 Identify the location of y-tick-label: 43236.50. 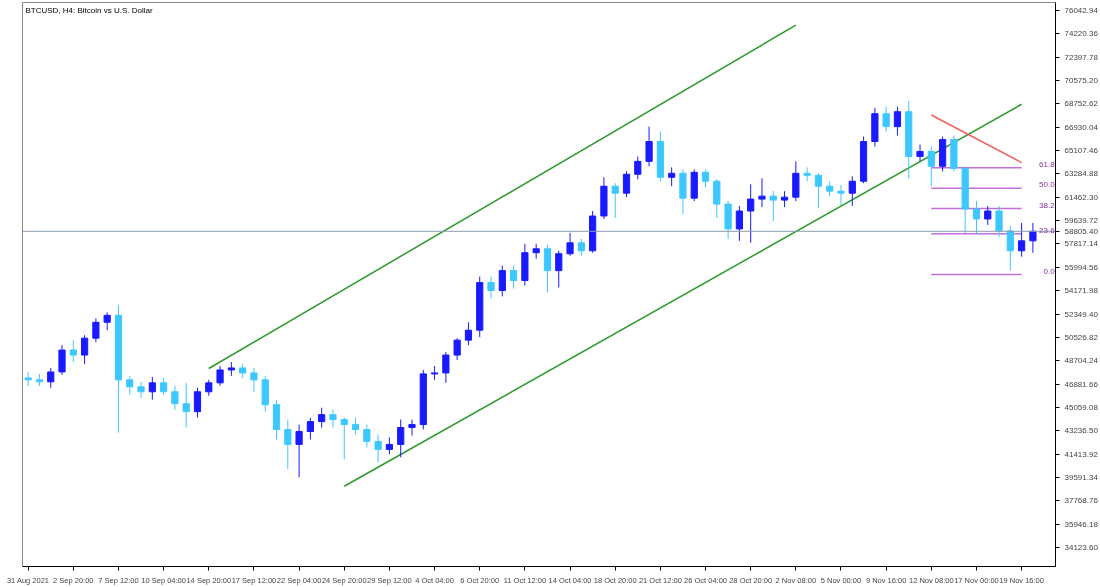
(1081, 431).